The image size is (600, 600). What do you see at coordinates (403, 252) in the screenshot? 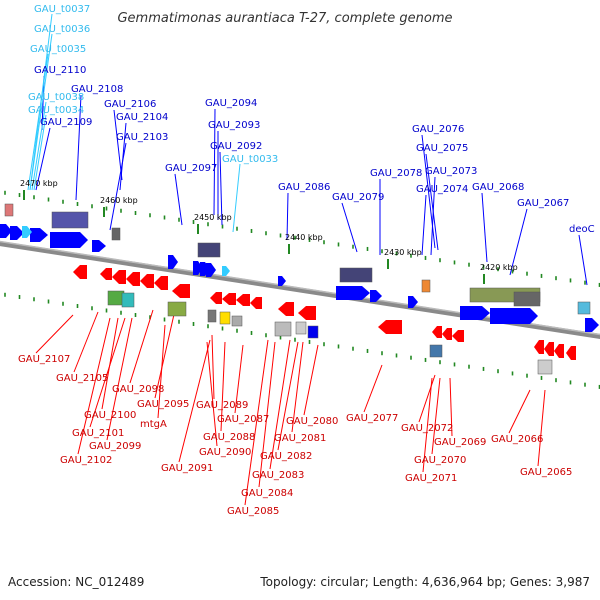
I see `scale-label: 2430 kbp` at bounding box center [403, 252].